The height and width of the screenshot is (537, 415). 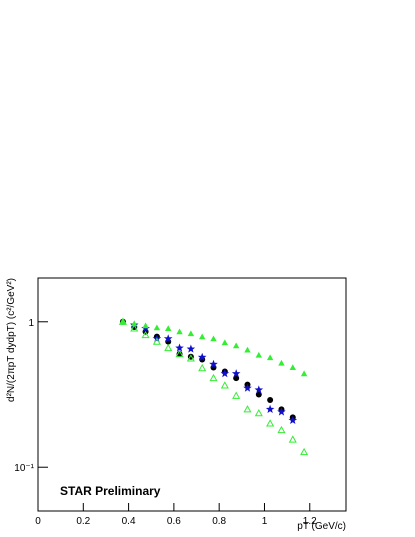 I want to click on x-tick-label: 0, so click(x=38, y=521).